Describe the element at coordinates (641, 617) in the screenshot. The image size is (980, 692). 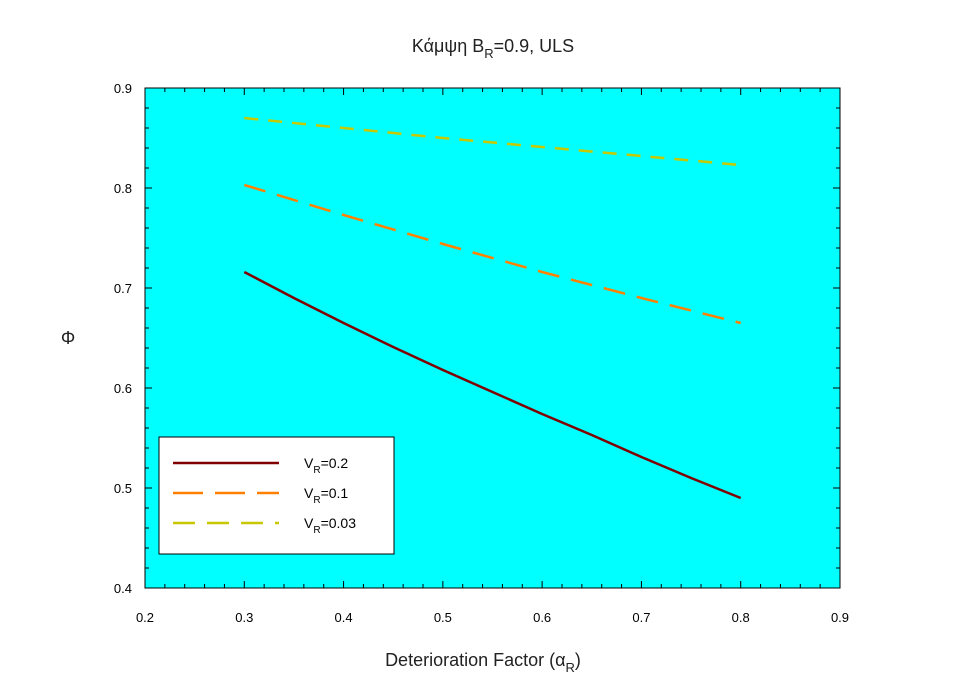
I see `x-tick-label: 0.7` at that location.